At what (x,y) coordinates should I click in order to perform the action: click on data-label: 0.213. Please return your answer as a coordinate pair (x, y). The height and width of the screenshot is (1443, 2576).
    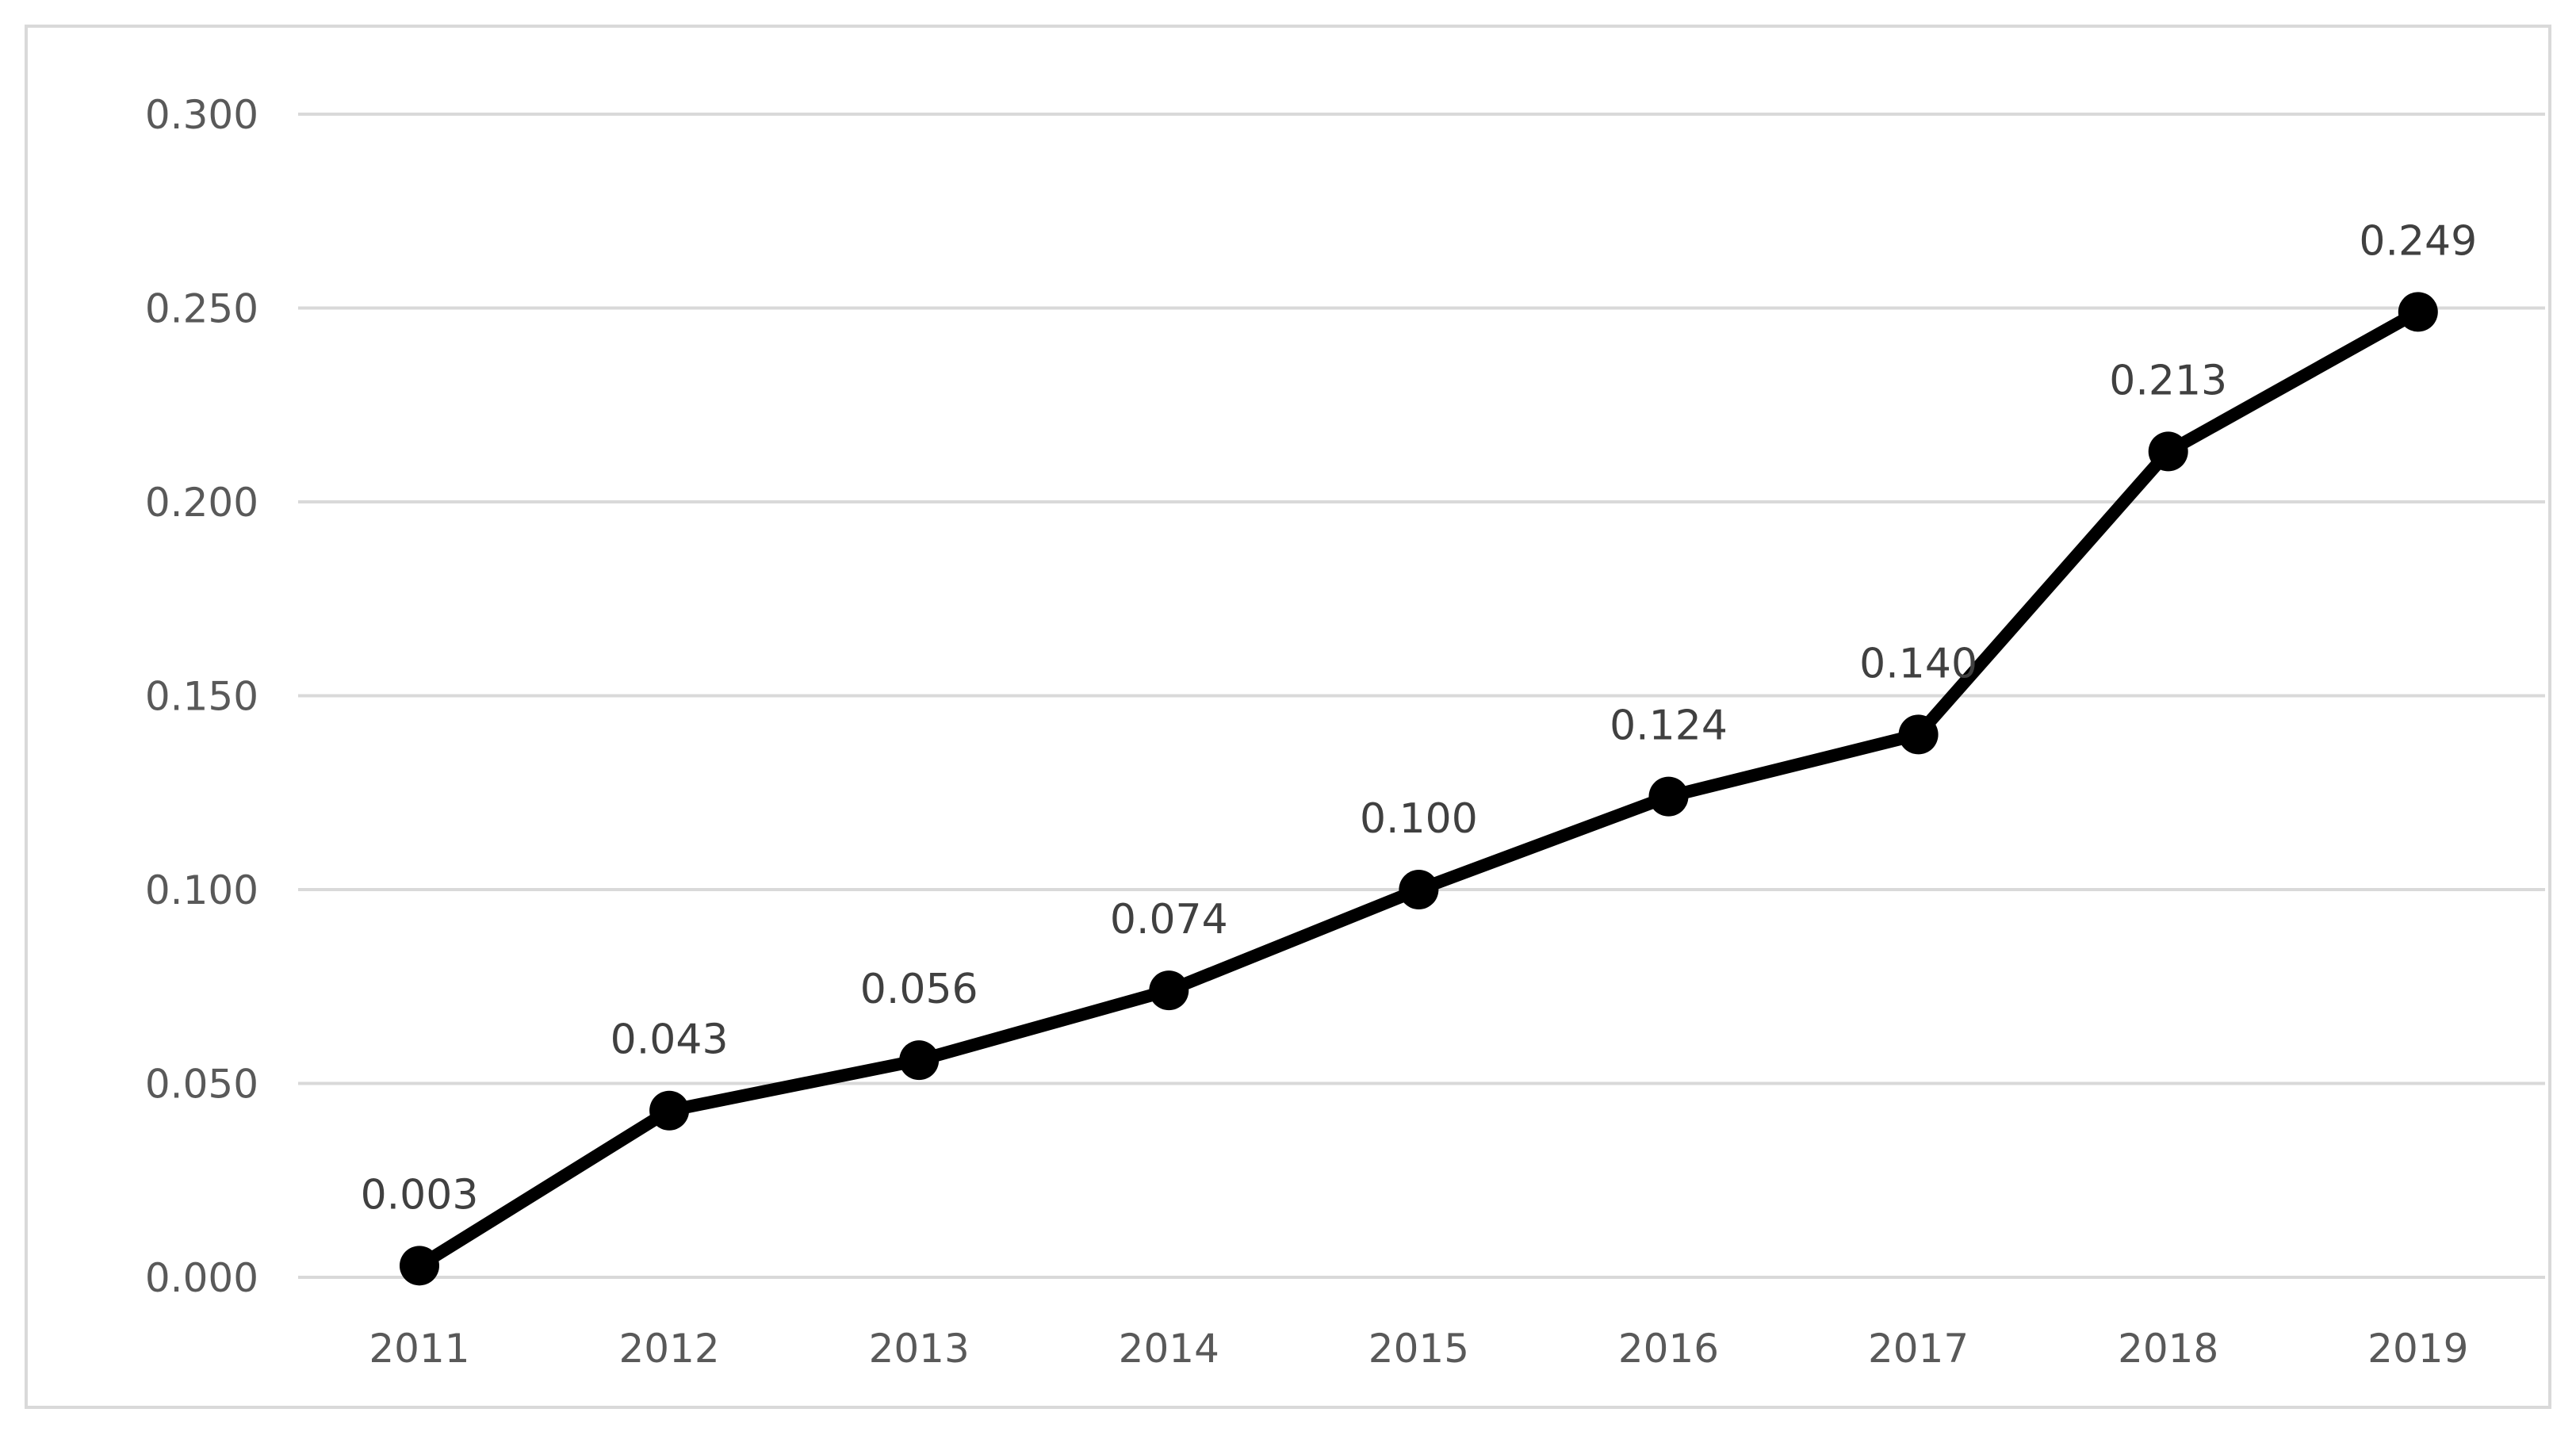
    Looking at the image, I should click on (2168, 380).